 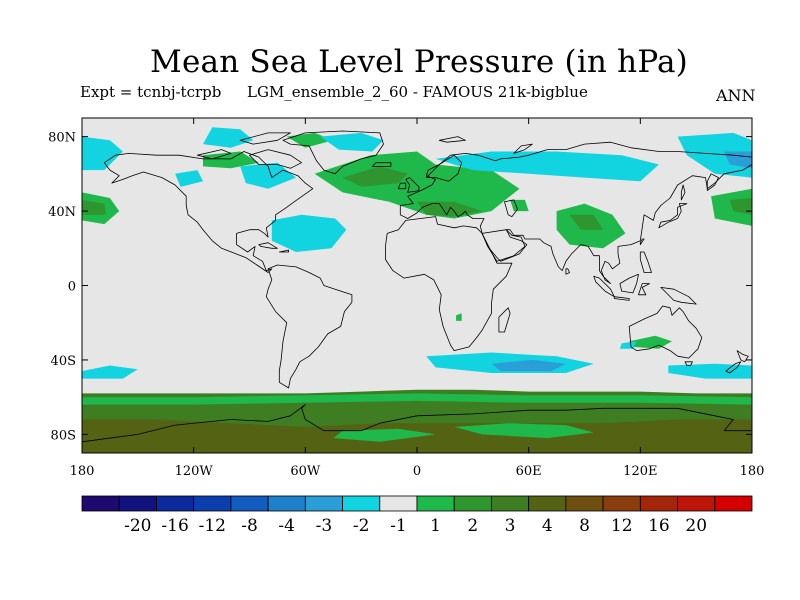 I want to click on coast-new-zealand-north, so click(x=742, y=356).